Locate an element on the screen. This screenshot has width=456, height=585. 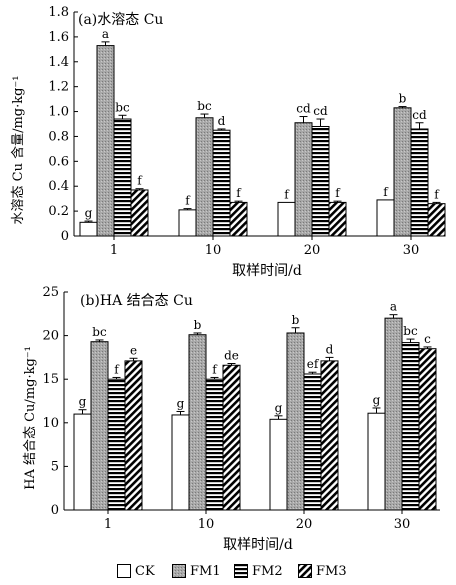
panel-a-y-tick-label: 1.6 is located at coordinates (58, 37).